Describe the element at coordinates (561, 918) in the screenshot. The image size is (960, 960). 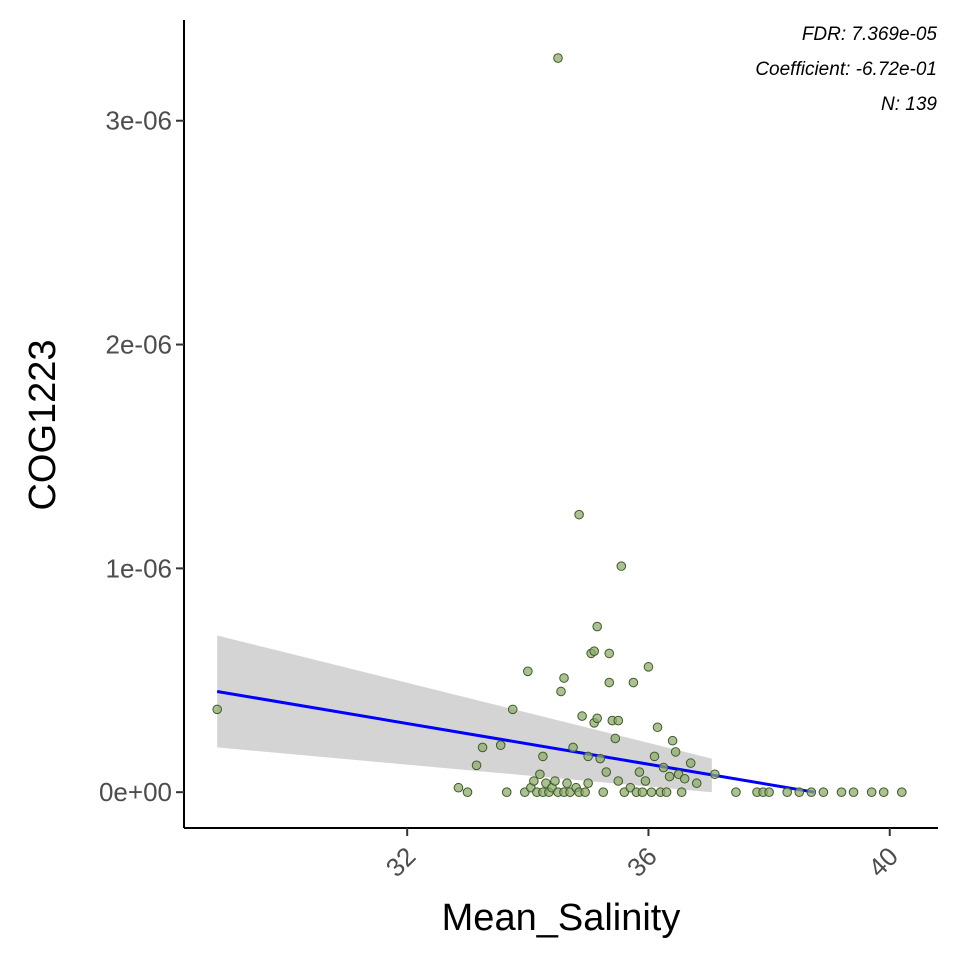
I see `x-axis-title: Mean_Salinity` at that location.